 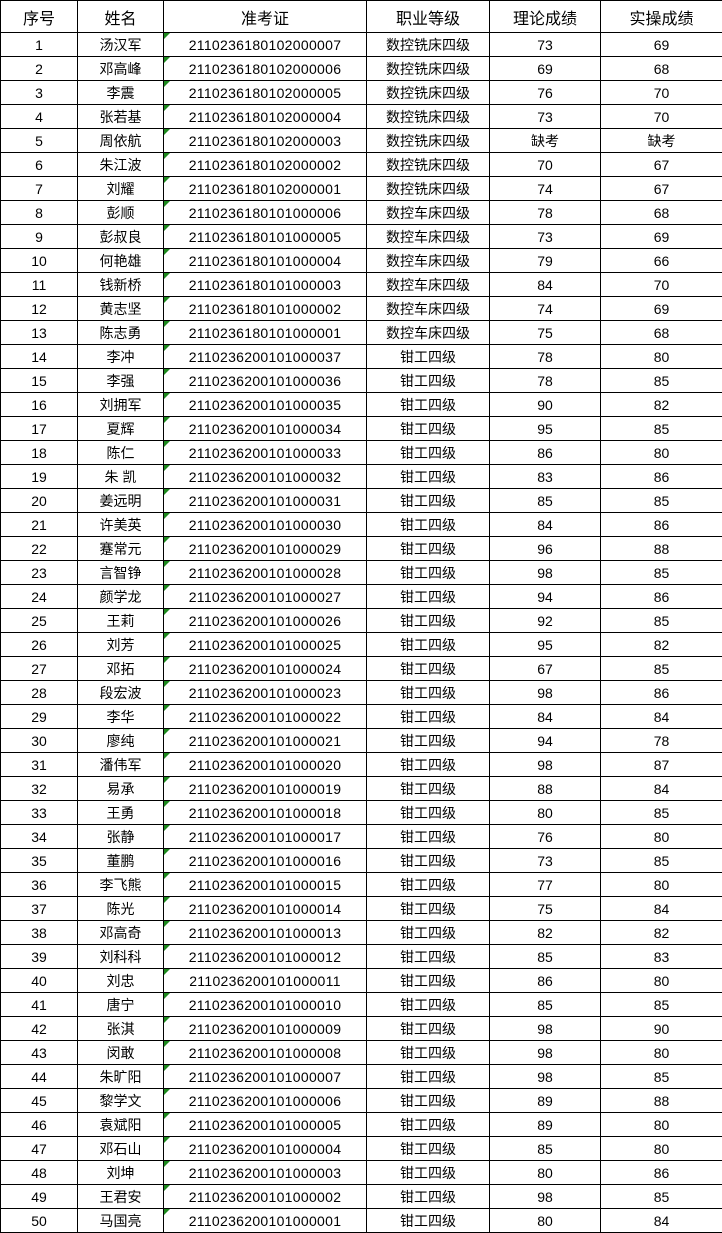 I want to click on cell-exam-id: 2110236200101000016, so click(x=265, y=861).